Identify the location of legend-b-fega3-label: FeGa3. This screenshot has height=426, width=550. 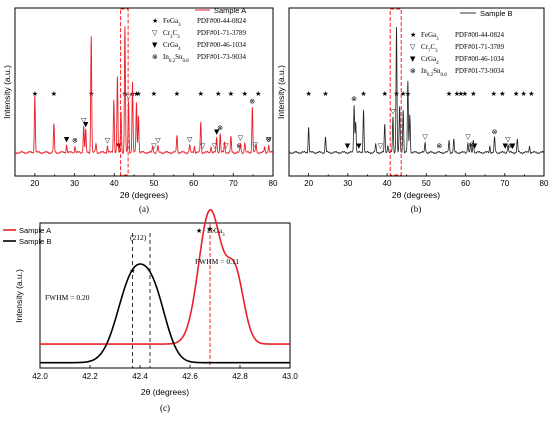
(430, 36).